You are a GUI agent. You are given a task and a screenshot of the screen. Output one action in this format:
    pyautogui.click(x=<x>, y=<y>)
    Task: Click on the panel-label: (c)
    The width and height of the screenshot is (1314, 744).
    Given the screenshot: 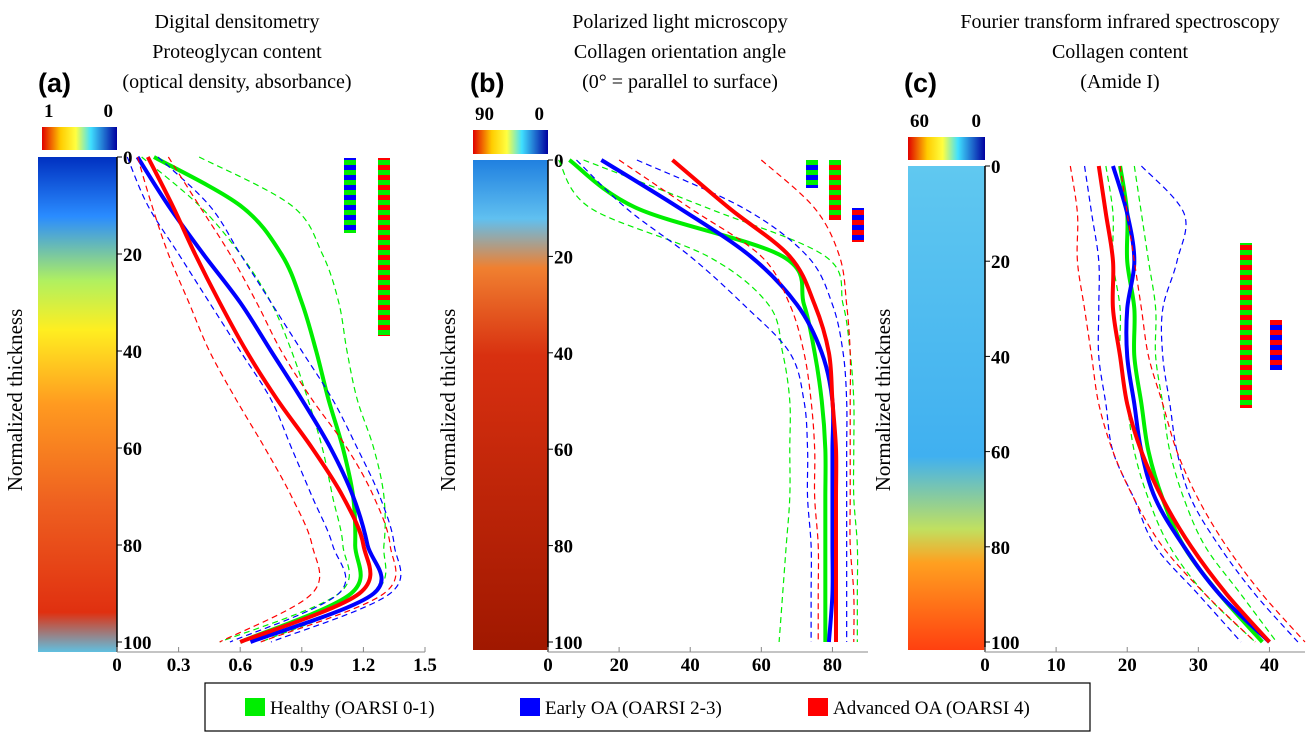 What is the action you would take?
    pyautogui.click(x=920, y=83)
    